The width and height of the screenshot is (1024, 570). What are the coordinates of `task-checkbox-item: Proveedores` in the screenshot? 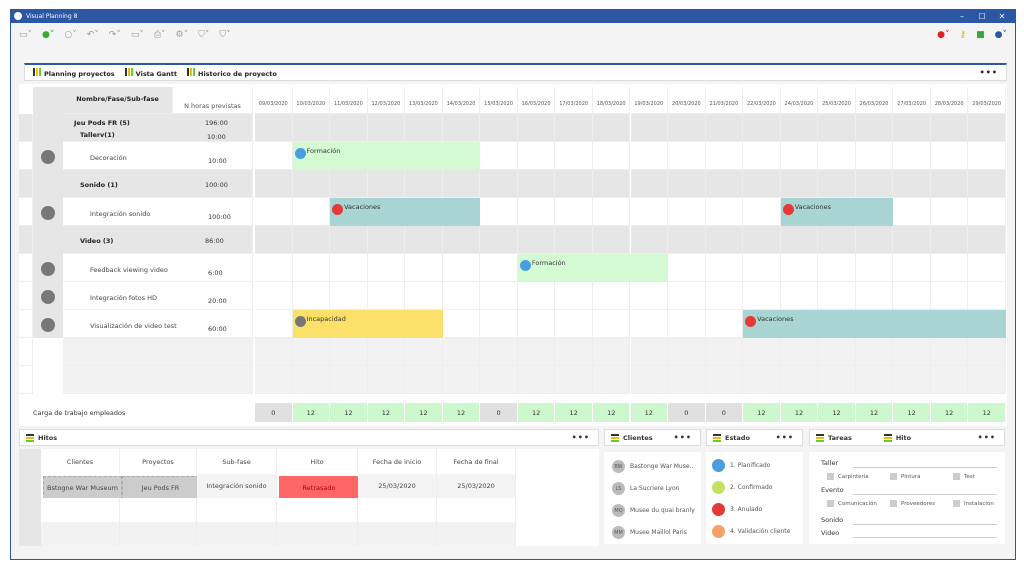 It's located at (912, 503).